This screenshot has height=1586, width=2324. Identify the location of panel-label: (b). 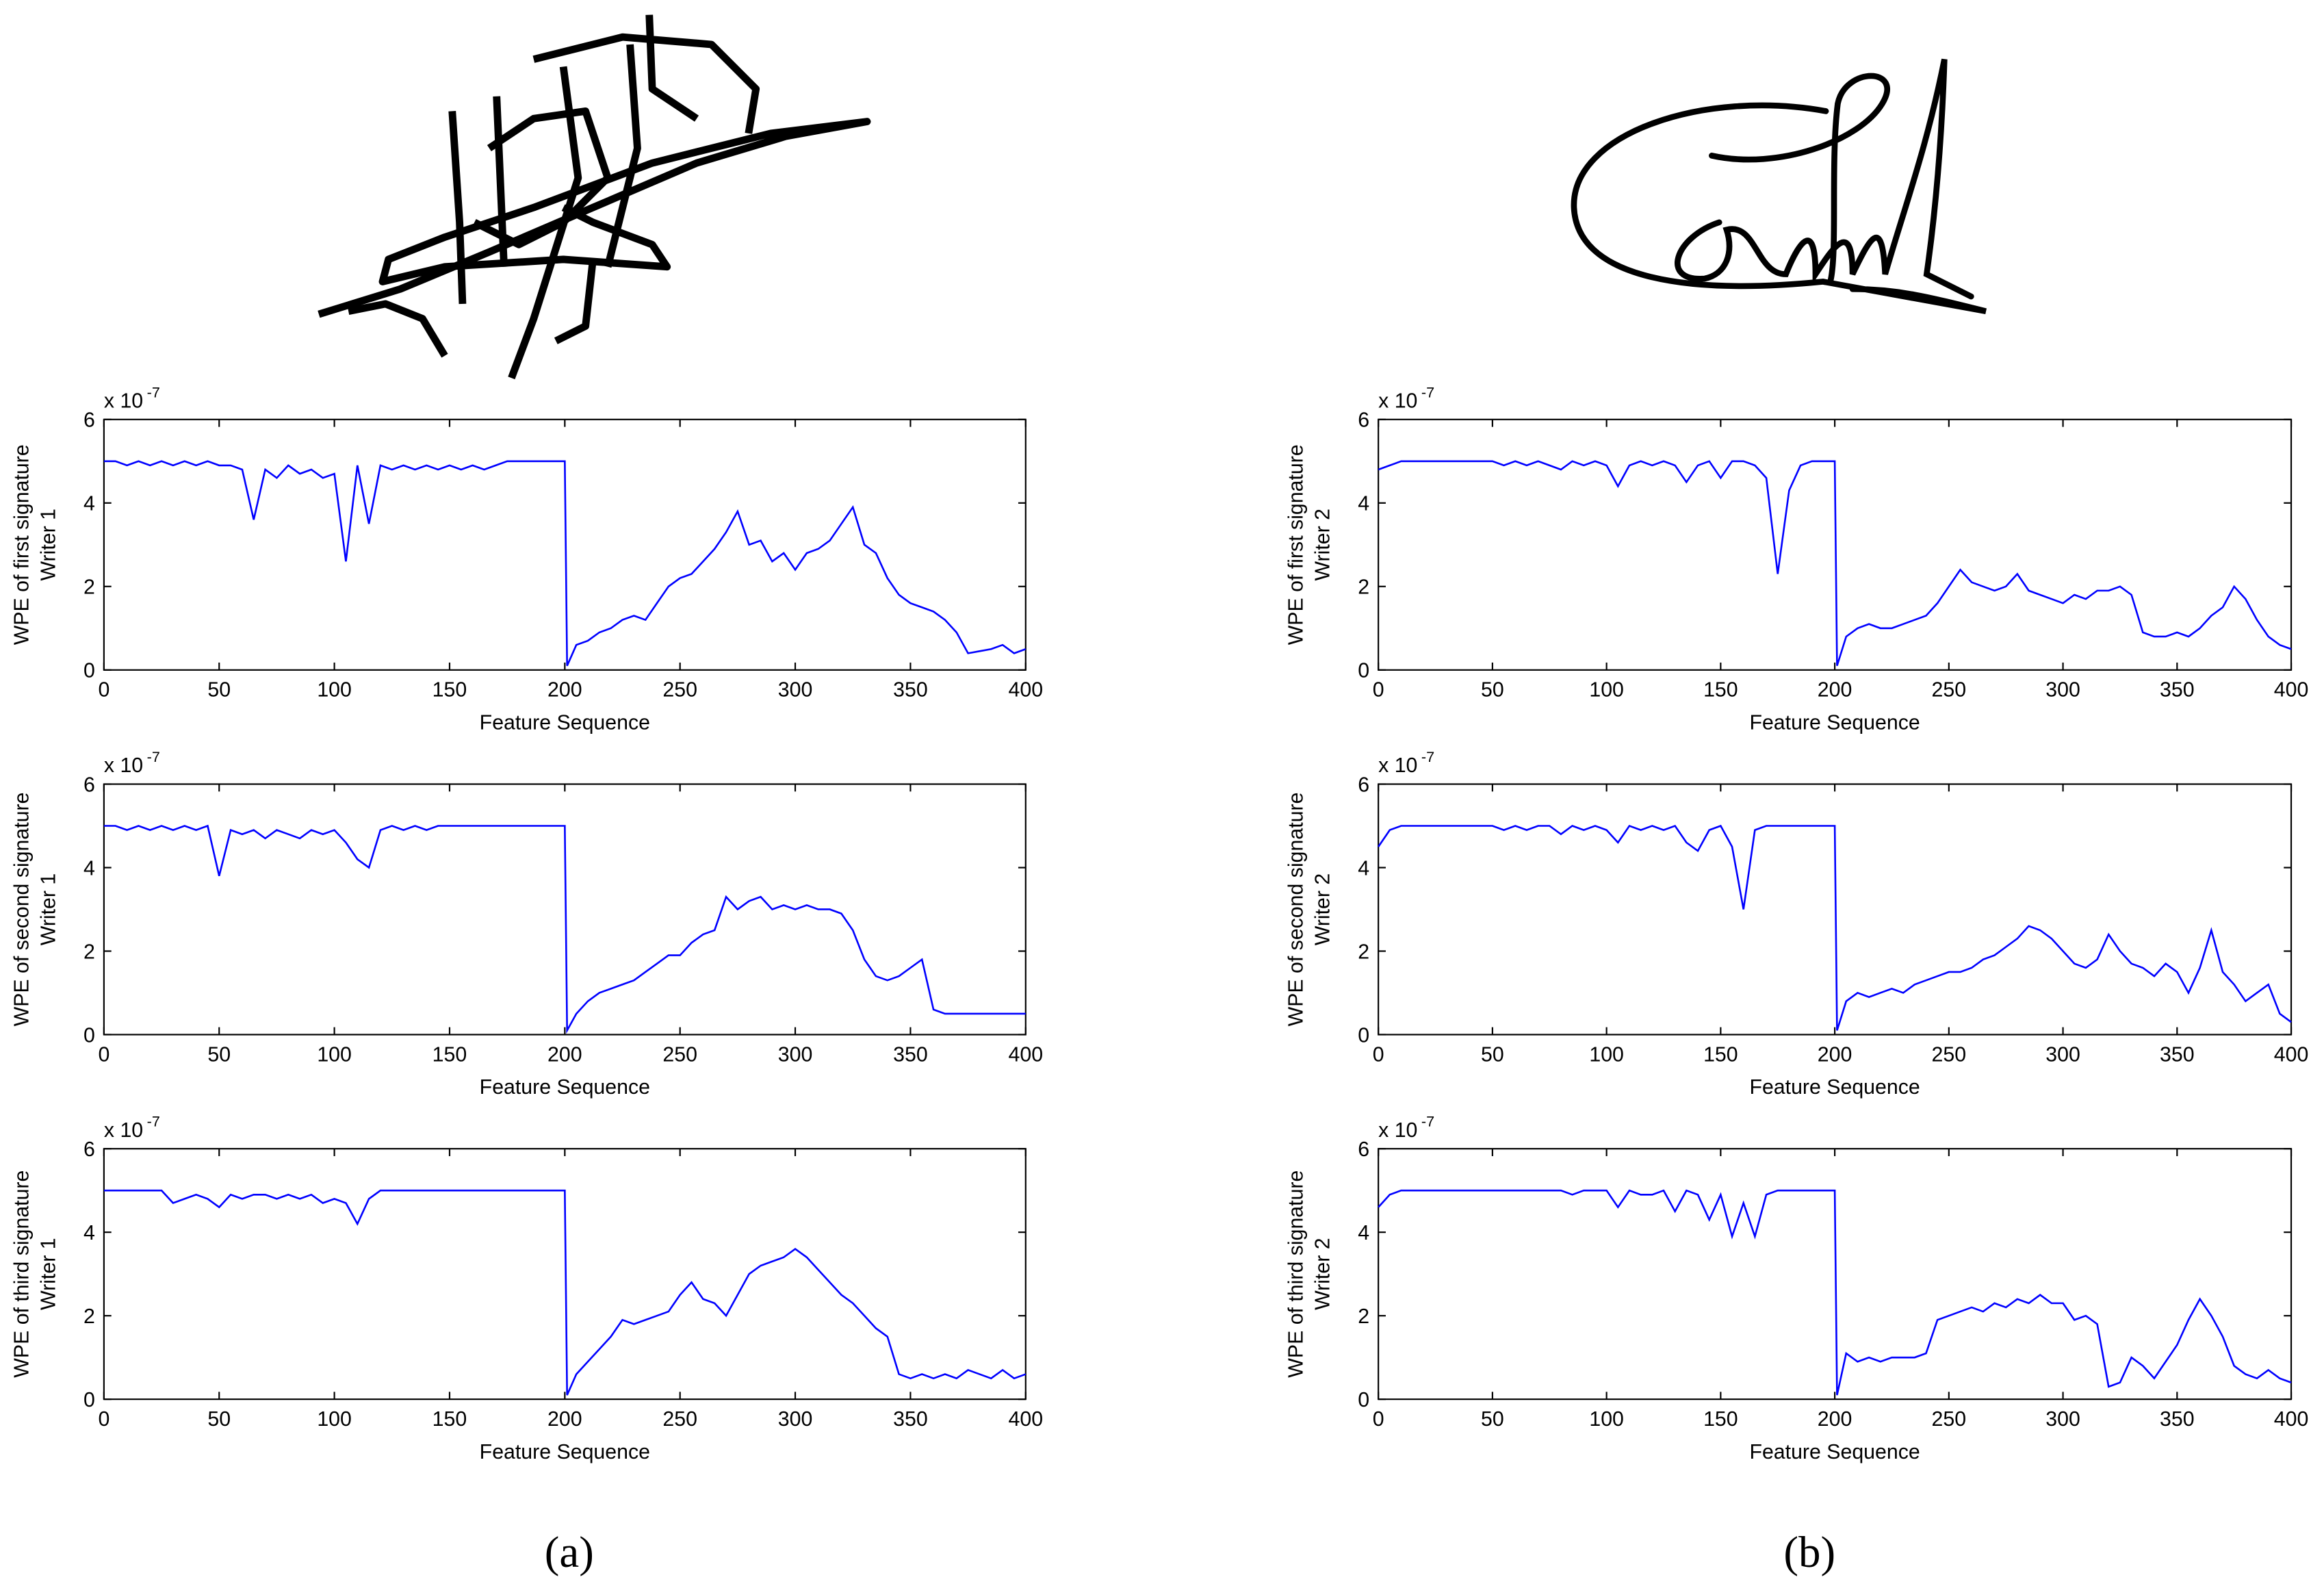
(1809, 1552).